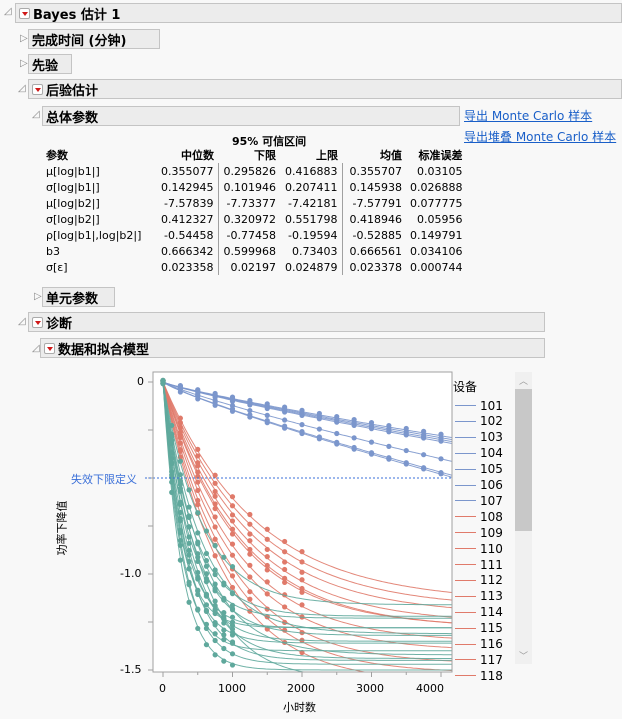  Describe the element at coordinates (248, 251) in the screenshot. I see `cell-value: 0.599968` at that location.